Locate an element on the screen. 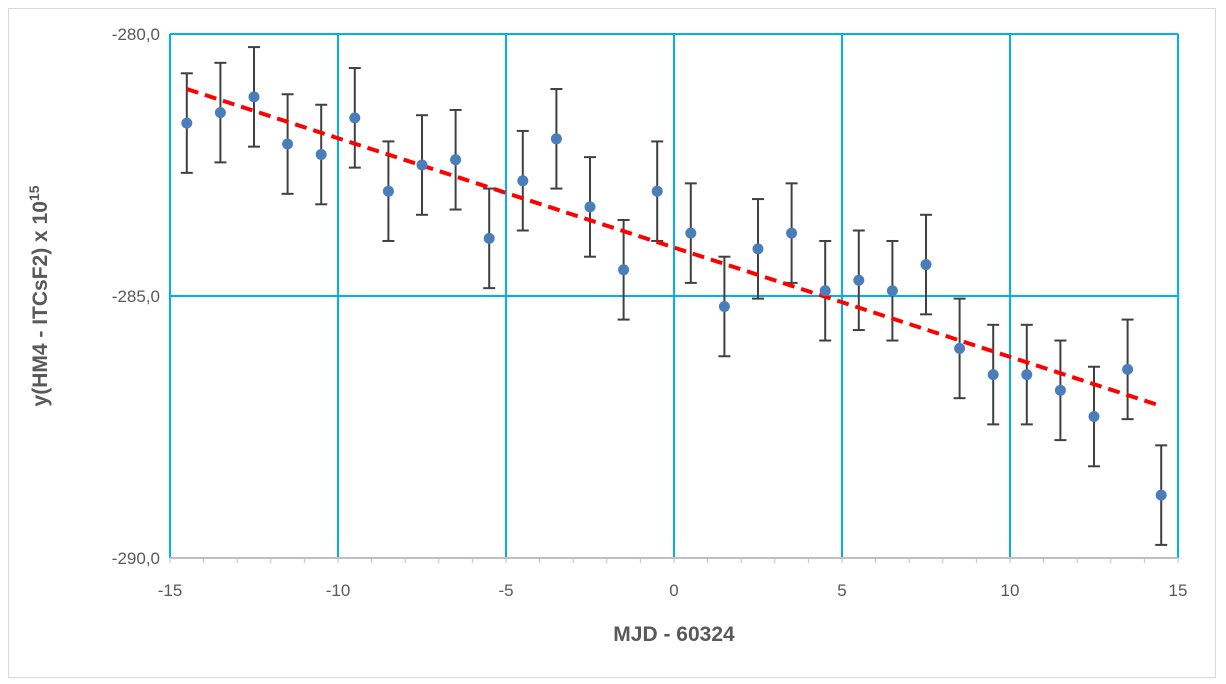 Image resolution: width=1226 pixels, height=684 pixels. y-tick-label-1: -285,0 is located at coordinates (136, 296).